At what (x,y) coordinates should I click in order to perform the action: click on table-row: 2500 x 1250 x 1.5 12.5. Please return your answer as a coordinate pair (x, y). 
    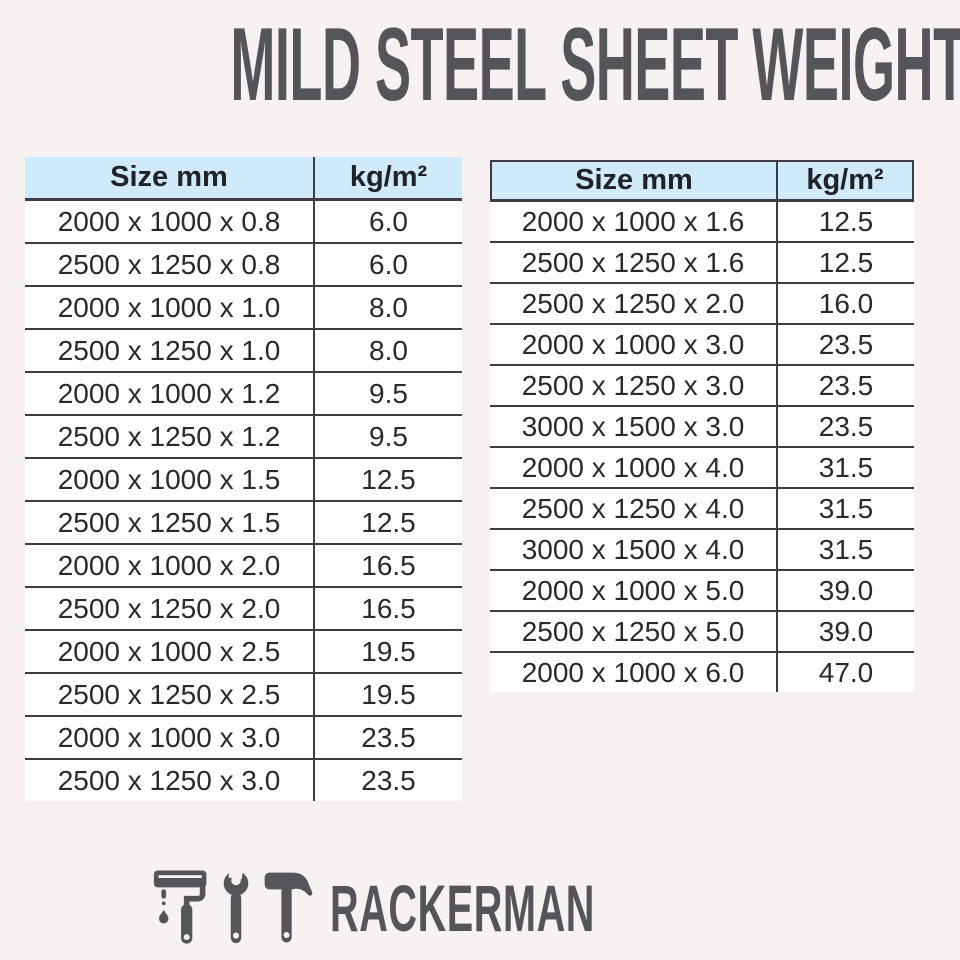
    Looking at the image, I should click on (243, 523).